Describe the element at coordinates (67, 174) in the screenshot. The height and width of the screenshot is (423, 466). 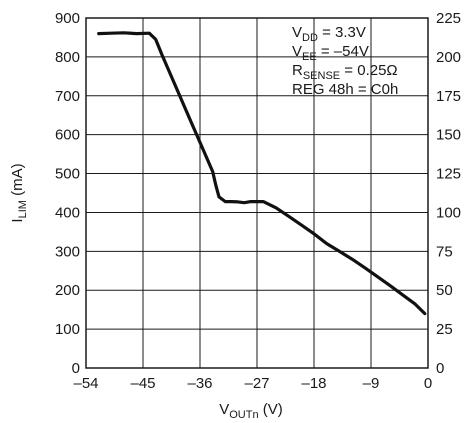
I see `y-left-tick-label: 500` at that location.